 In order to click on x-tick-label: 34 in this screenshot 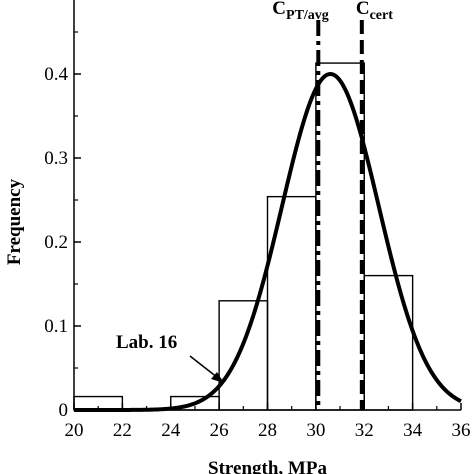, I will do `click(413, 430)`.